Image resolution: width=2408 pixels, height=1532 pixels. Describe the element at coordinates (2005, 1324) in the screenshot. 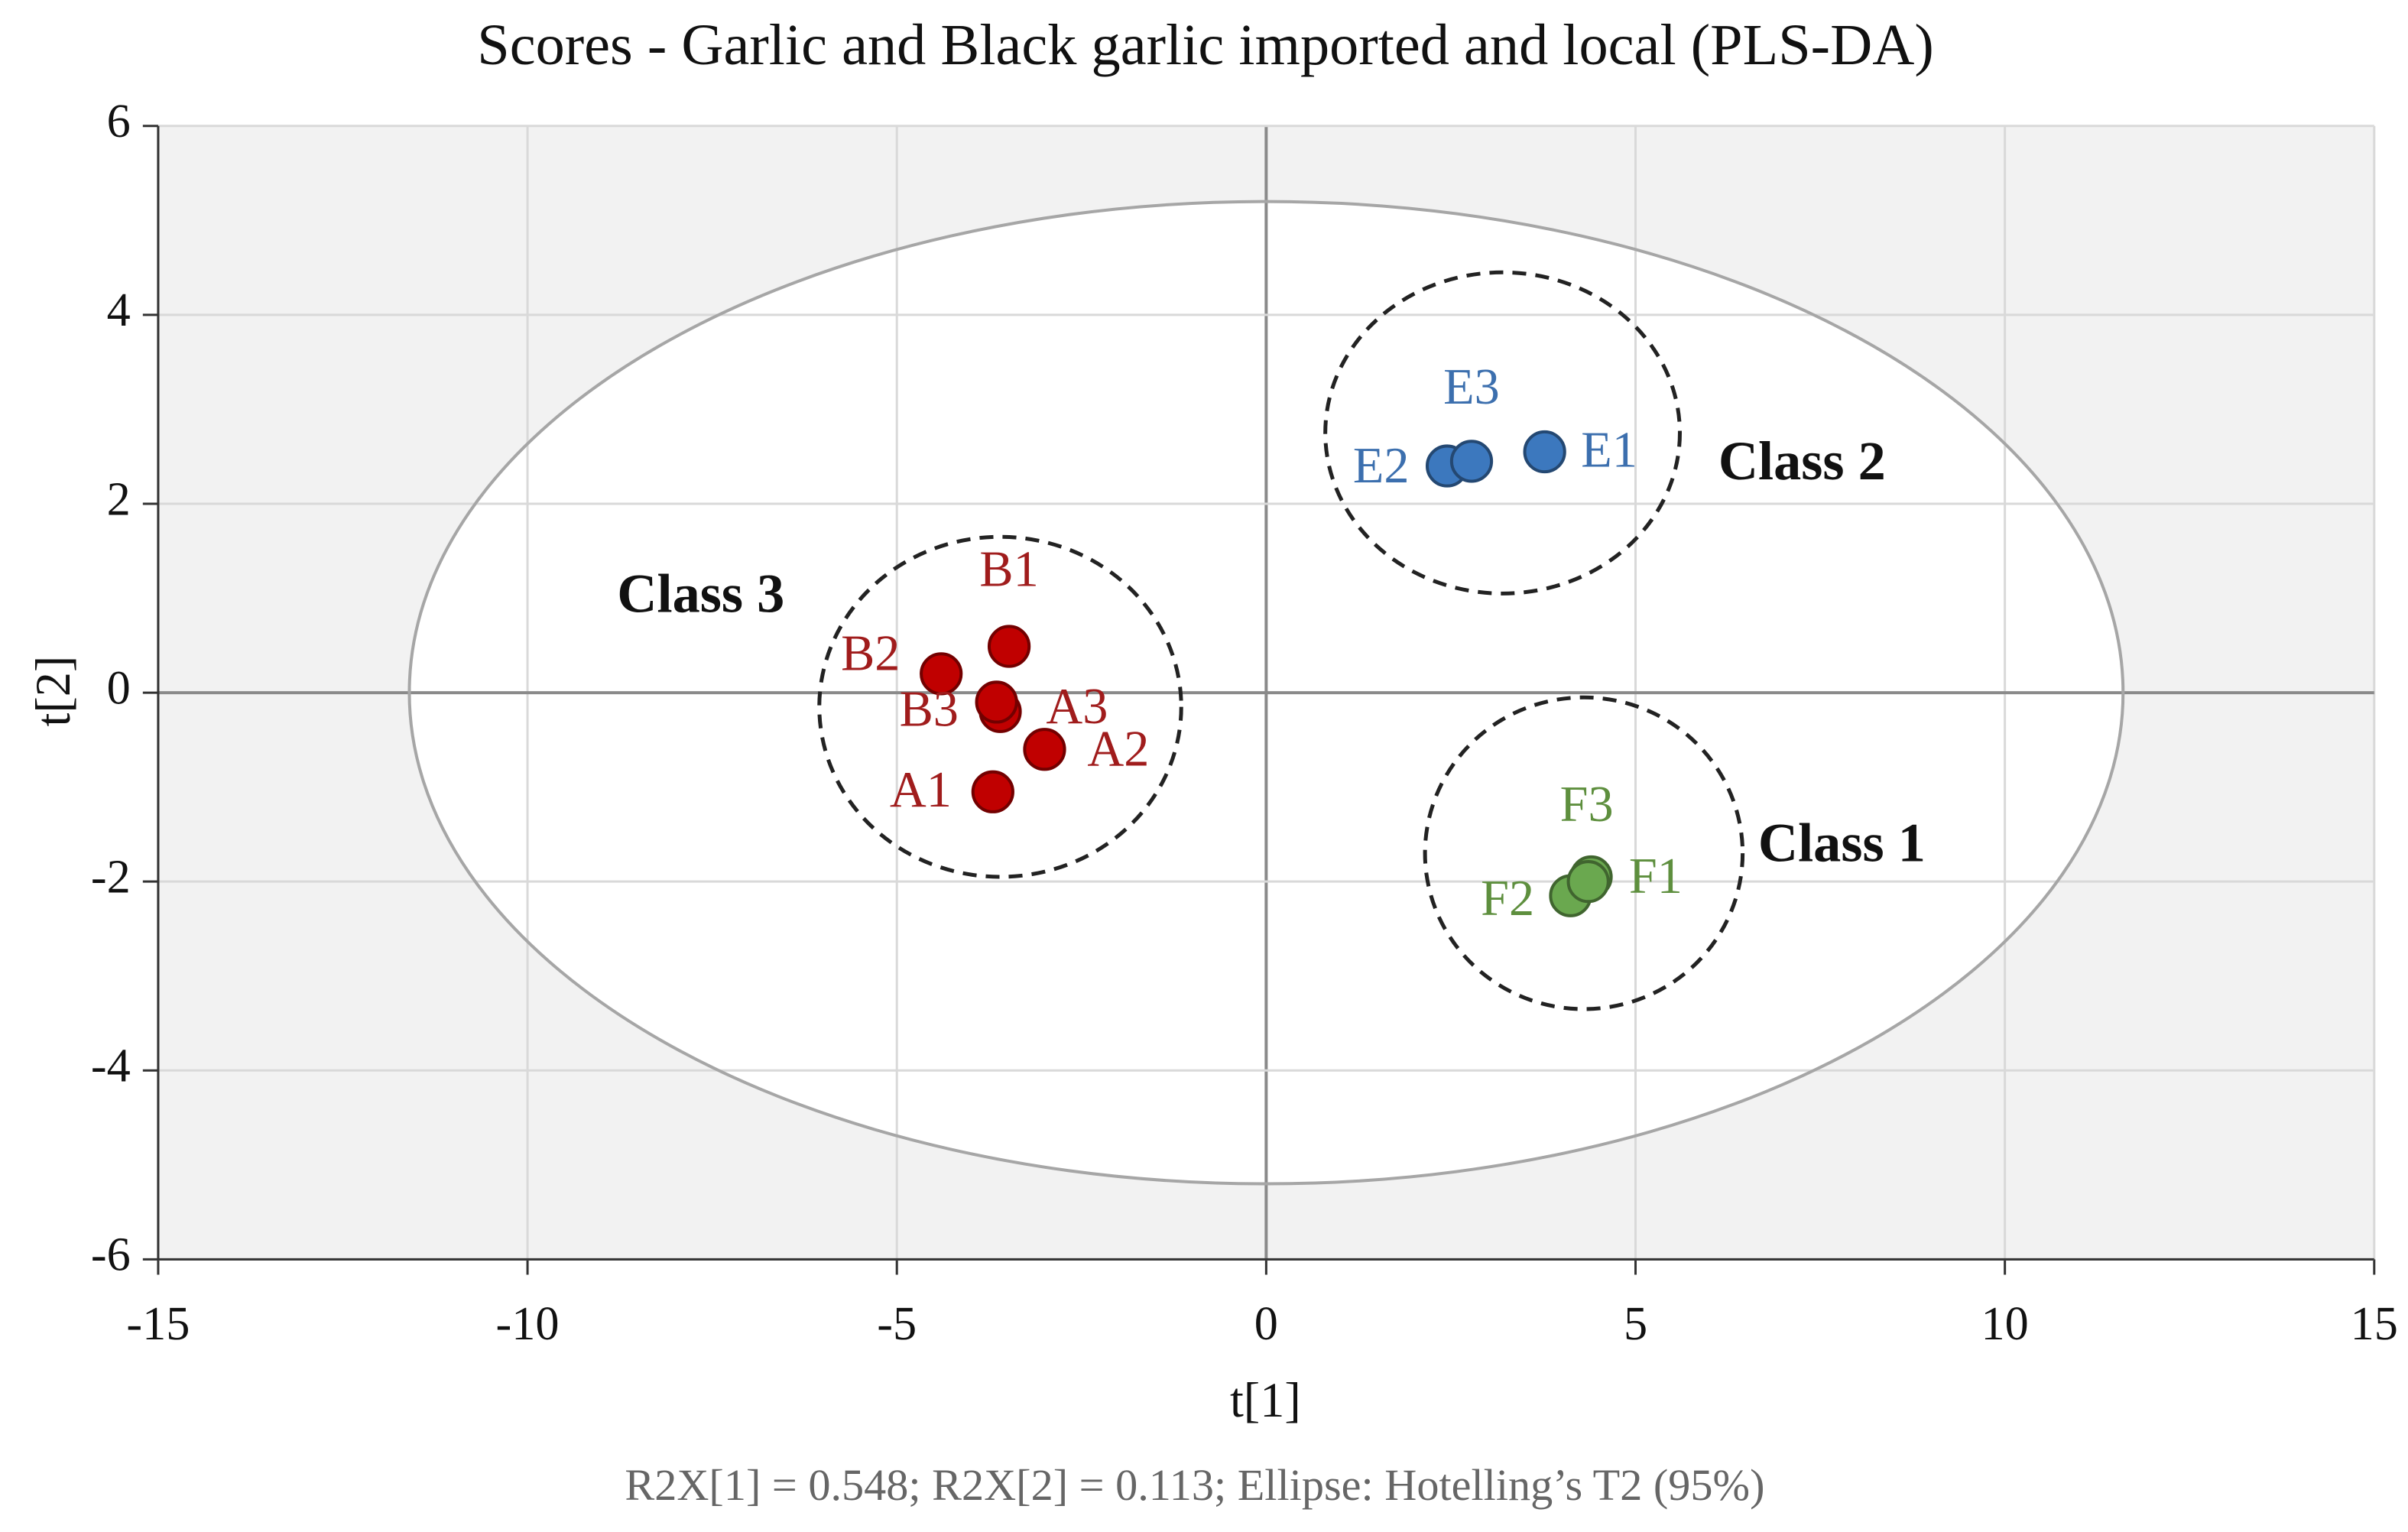

I see `x-tick-label: 10` at that location.